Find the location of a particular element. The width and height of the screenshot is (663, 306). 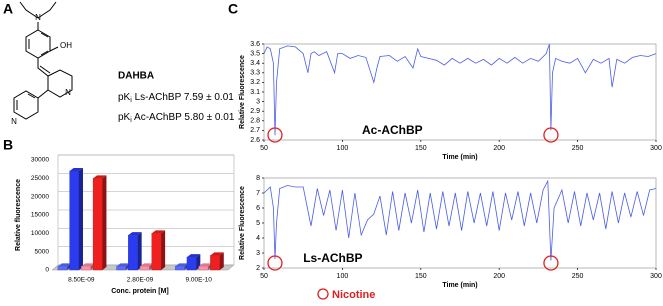

y-tick-label: 2.9 is located at coordinates (255, 111).